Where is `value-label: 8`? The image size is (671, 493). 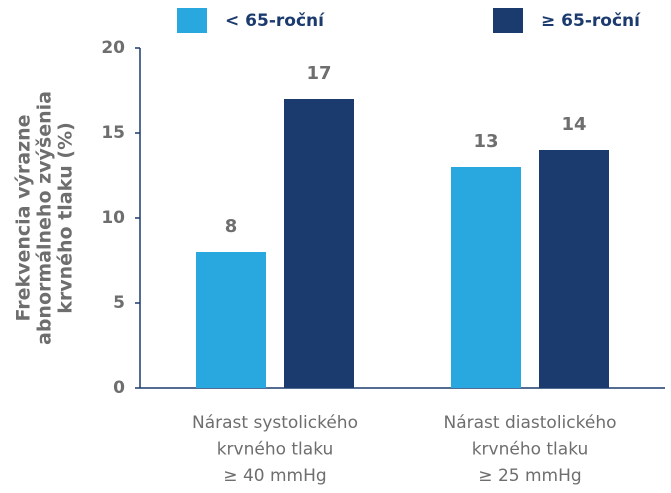 value-label: 8 is located at coordinates (231, 226).